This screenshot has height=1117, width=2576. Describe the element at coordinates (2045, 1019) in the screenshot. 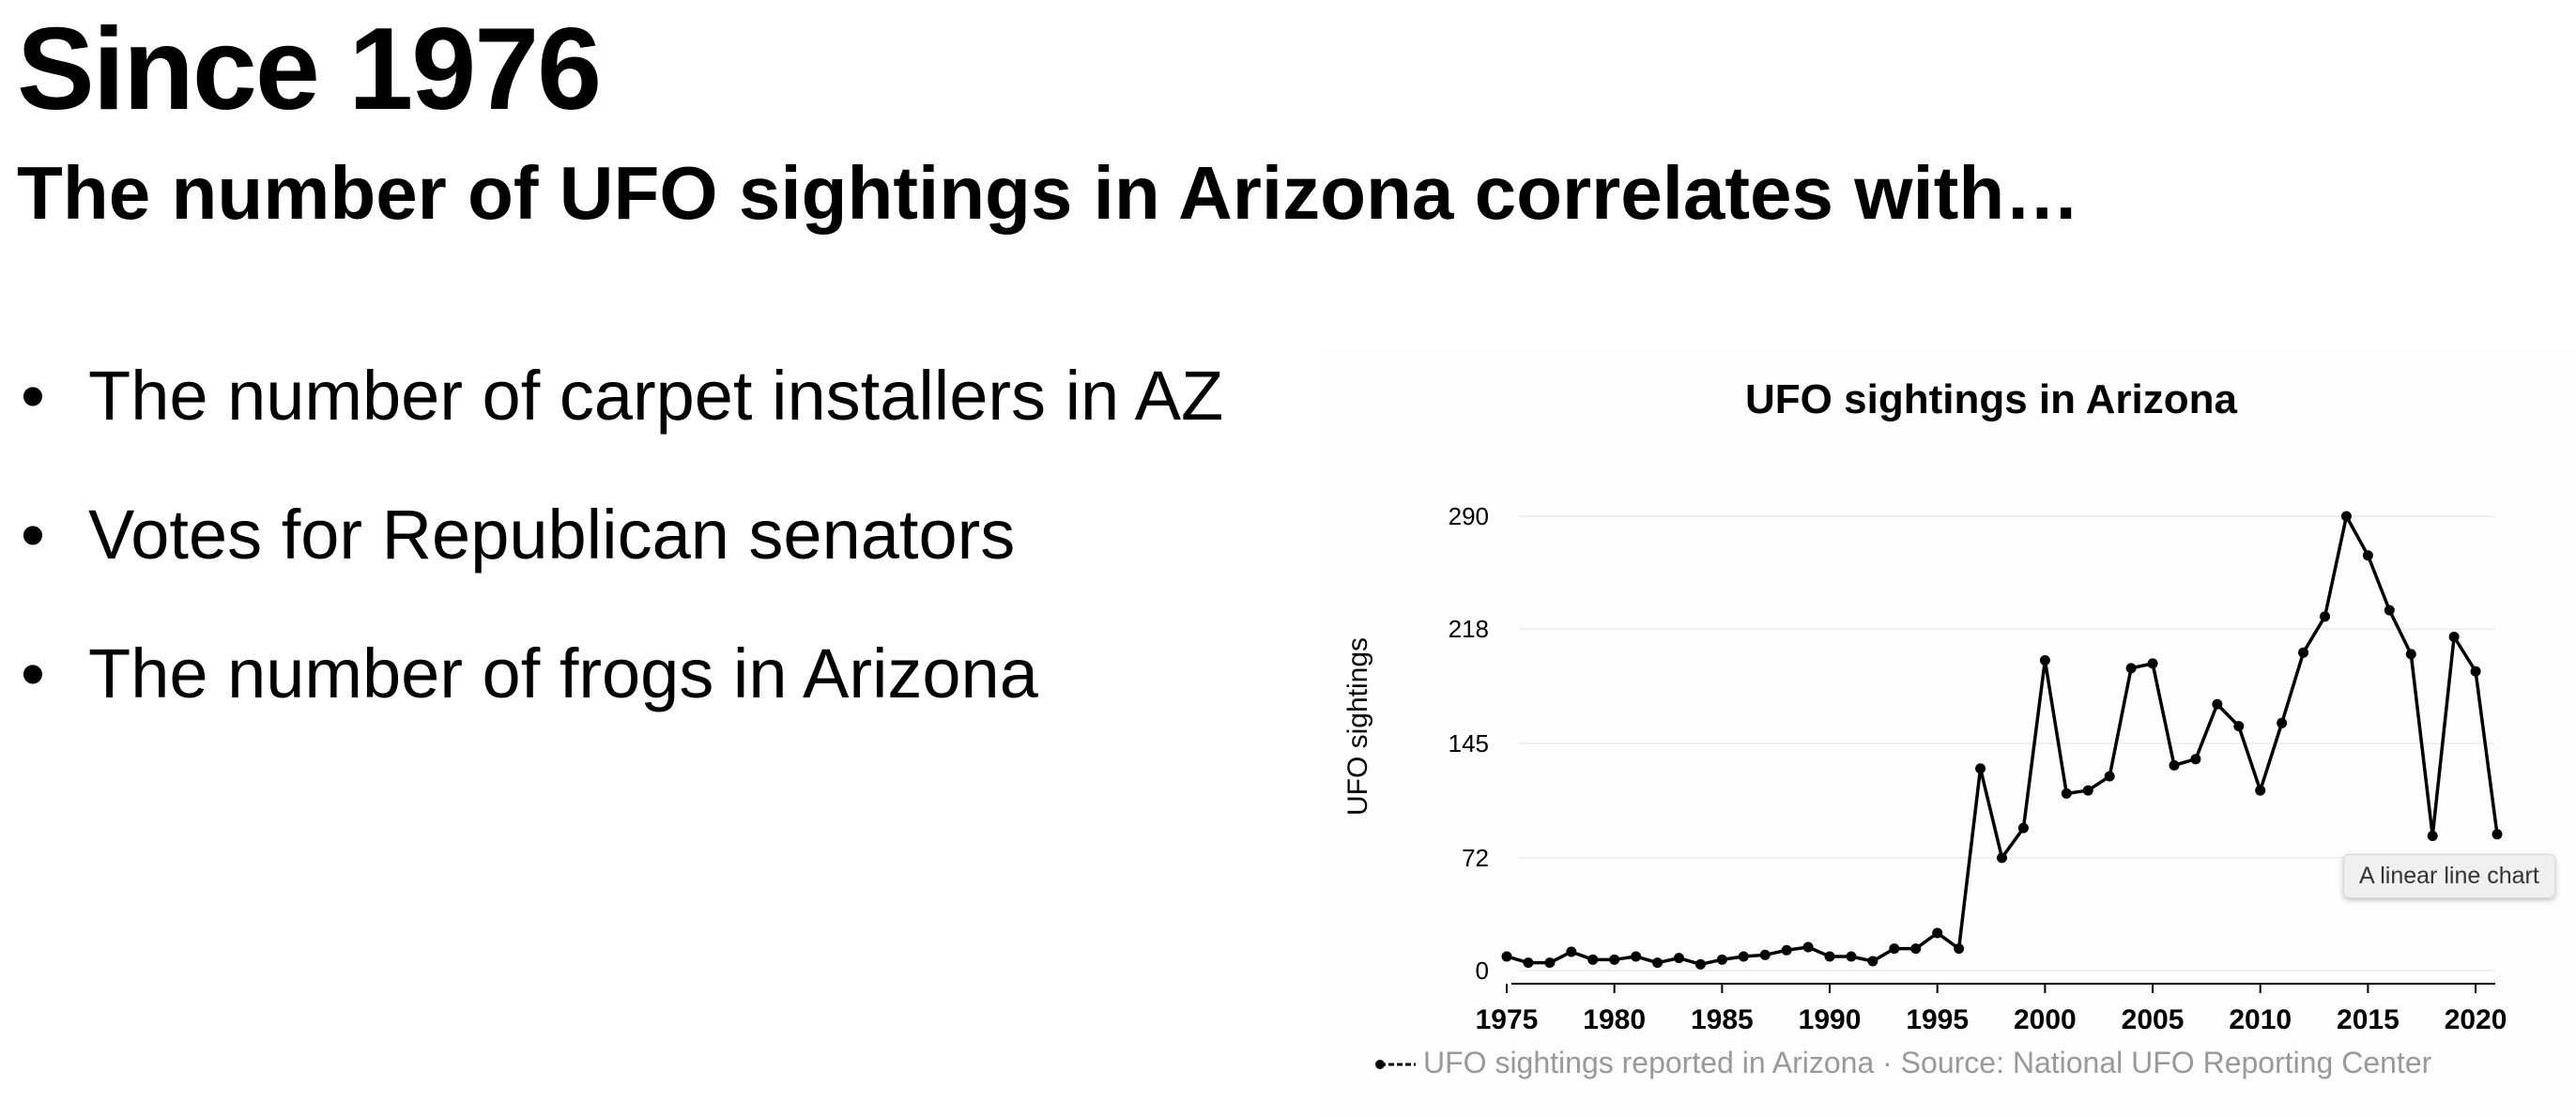

I see `x-tick-label: 2000` at that location.